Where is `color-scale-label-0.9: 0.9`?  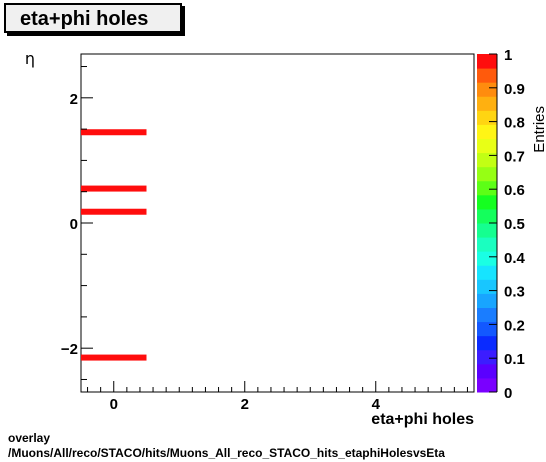 color-scale-label-0.9: 0.9 is located at coordinates (514, 89).